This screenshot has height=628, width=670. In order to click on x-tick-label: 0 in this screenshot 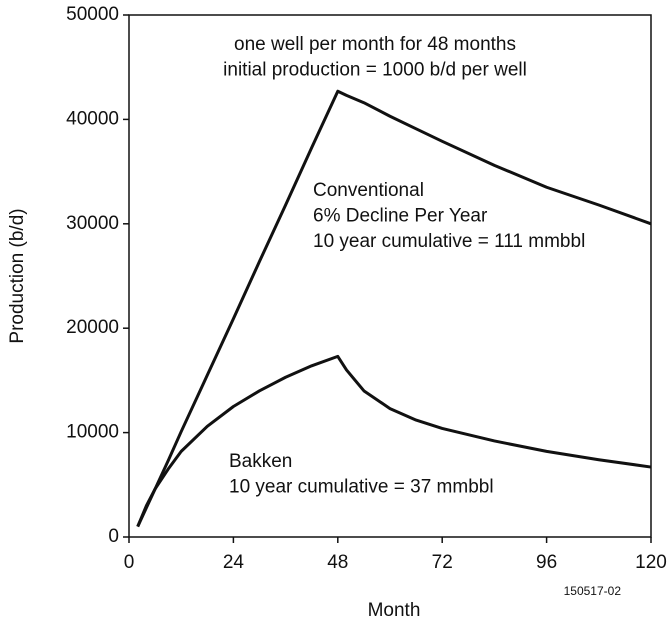, I will do `click(129, 562)`.